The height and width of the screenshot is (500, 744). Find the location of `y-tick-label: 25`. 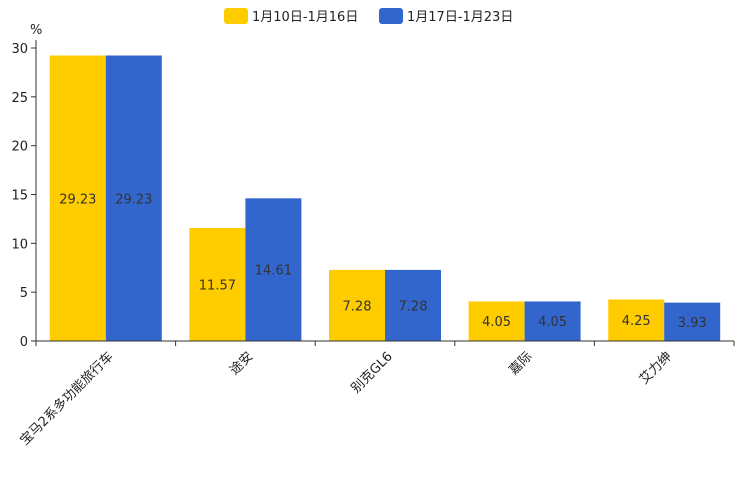

y-tick-label: 25 is located at coordinates (19, 98).